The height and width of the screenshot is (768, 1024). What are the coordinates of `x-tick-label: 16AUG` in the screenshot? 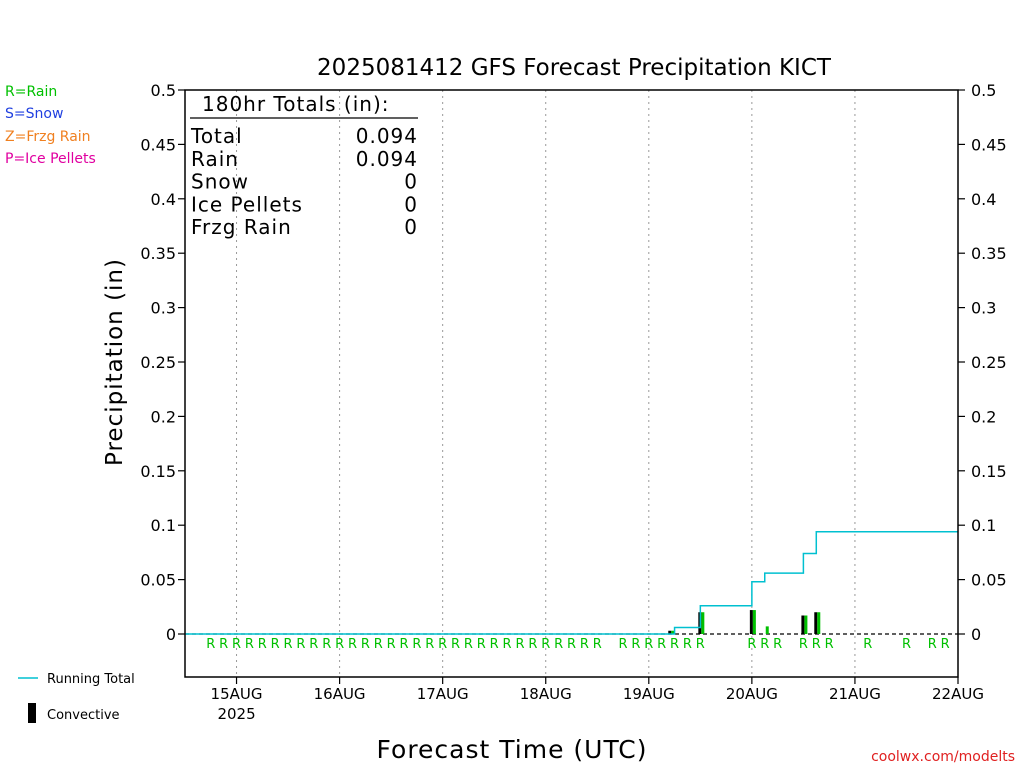 It's located at (340, 694).